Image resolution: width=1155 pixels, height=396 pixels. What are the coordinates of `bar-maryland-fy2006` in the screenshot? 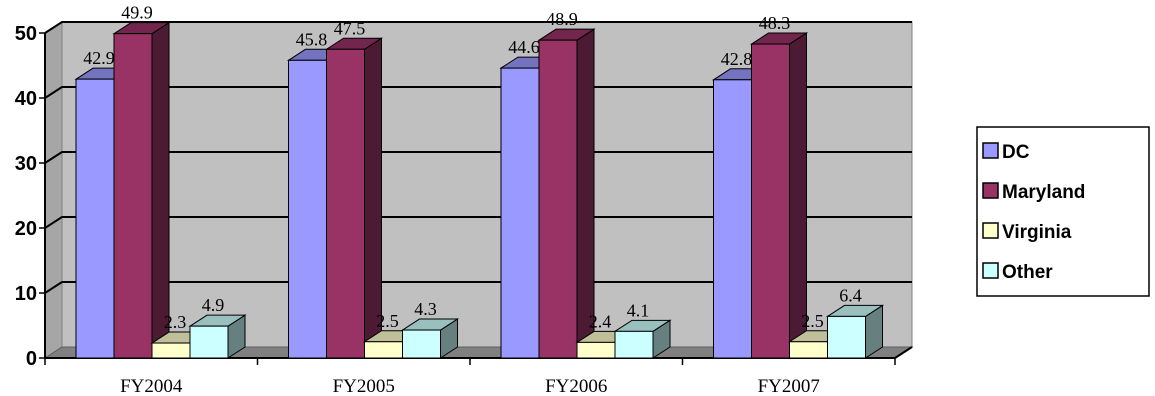 It's located at (566, 193).